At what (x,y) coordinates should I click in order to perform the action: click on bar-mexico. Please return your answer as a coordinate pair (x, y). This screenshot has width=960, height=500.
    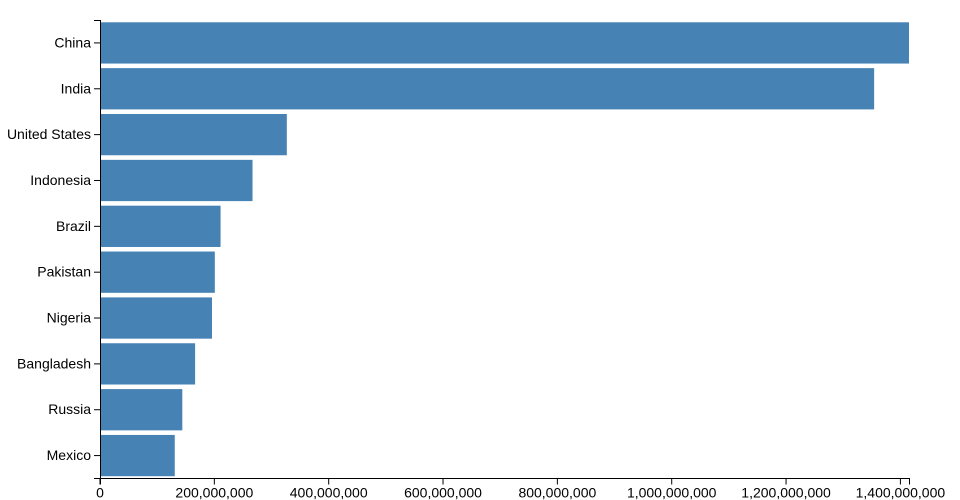
    Looking at the image, I should click on (137, 455).